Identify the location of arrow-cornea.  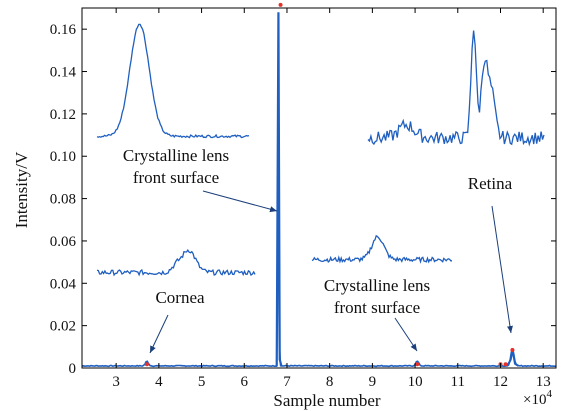
(159, 334).